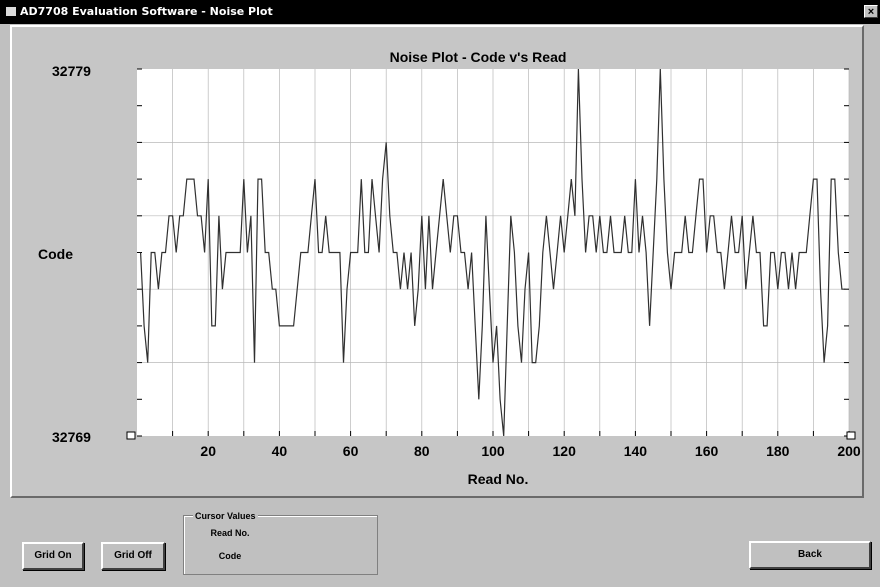 The width and height of the screenshot is (880, 587). Describe the element at coordinates (851, 435) in the screenshot. I see `cursor-handle-right` at that location.